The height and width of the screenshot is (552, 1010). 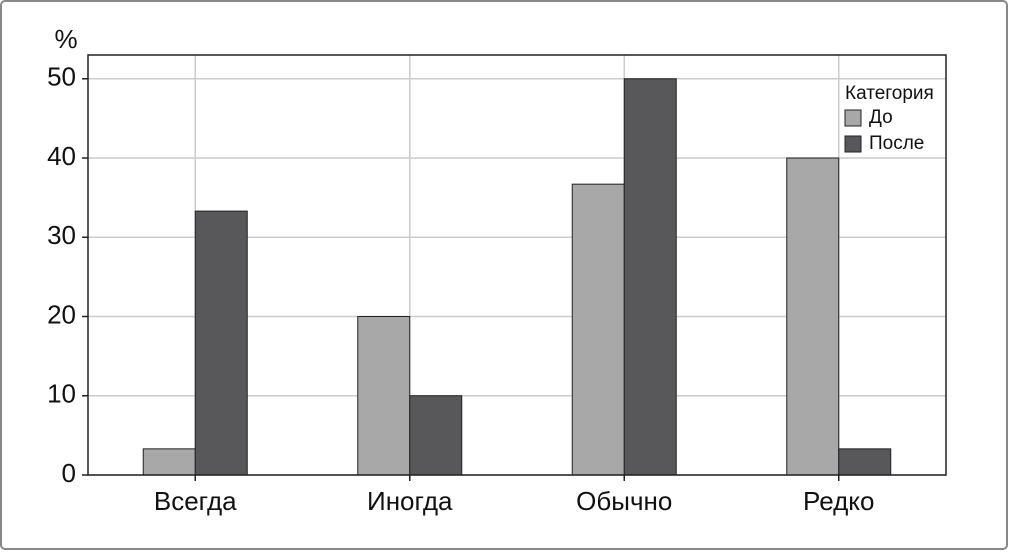 I want to click on y-axis-label: %, so click(x=65, y=39).